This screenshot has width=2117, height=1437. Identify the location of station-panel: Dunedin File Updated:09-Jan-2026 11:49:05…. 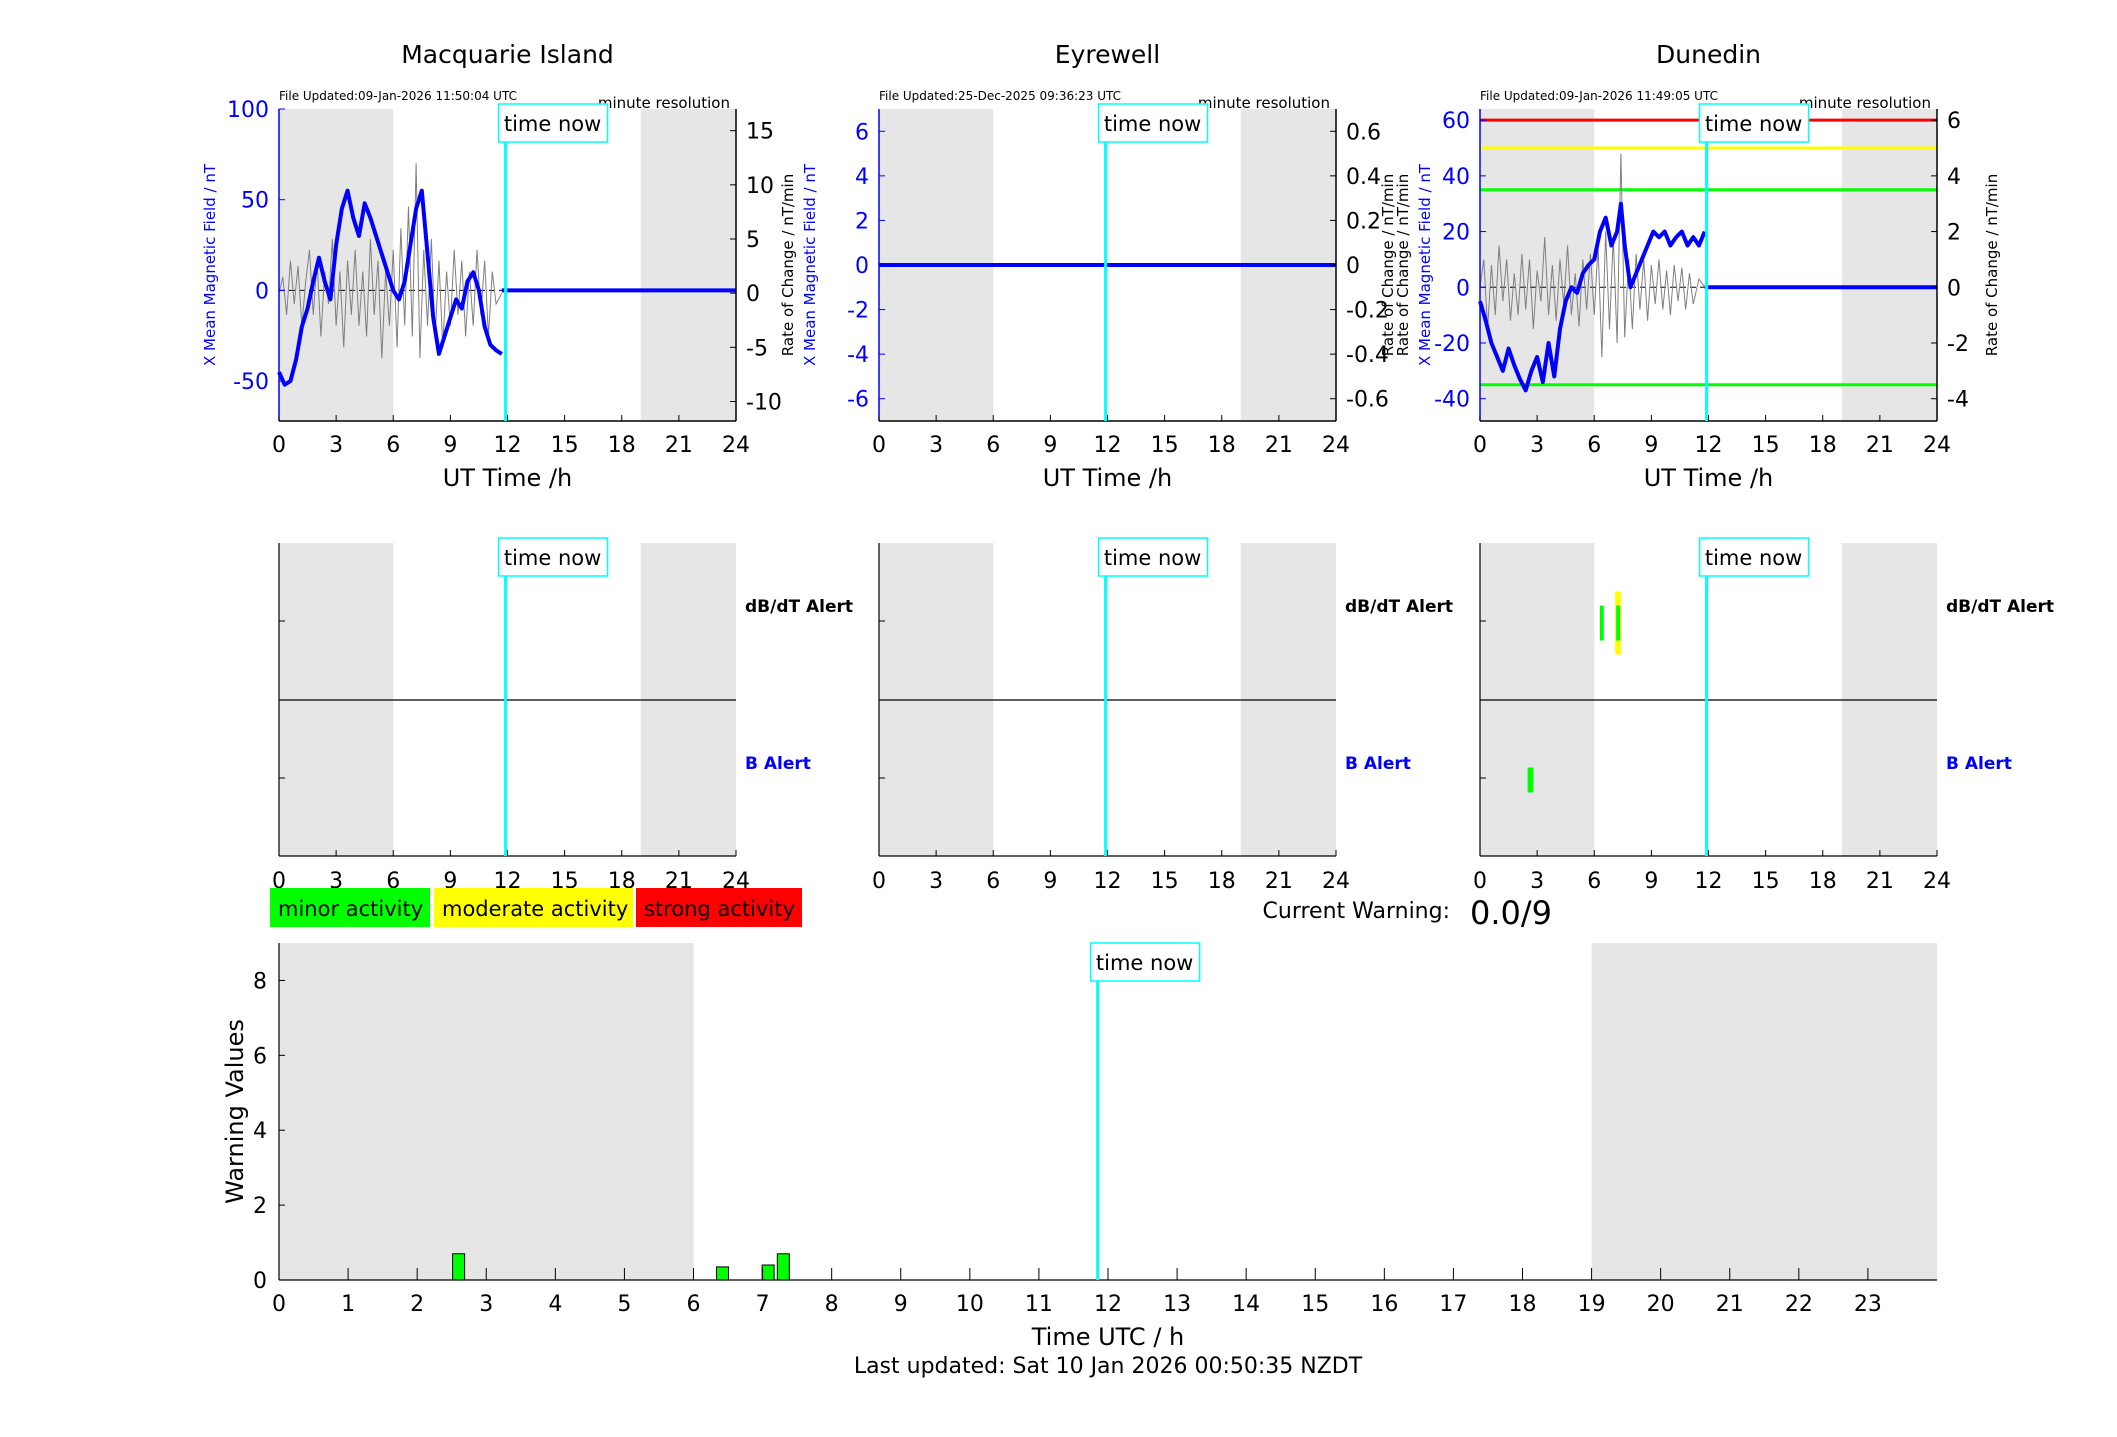
(1697, 266).